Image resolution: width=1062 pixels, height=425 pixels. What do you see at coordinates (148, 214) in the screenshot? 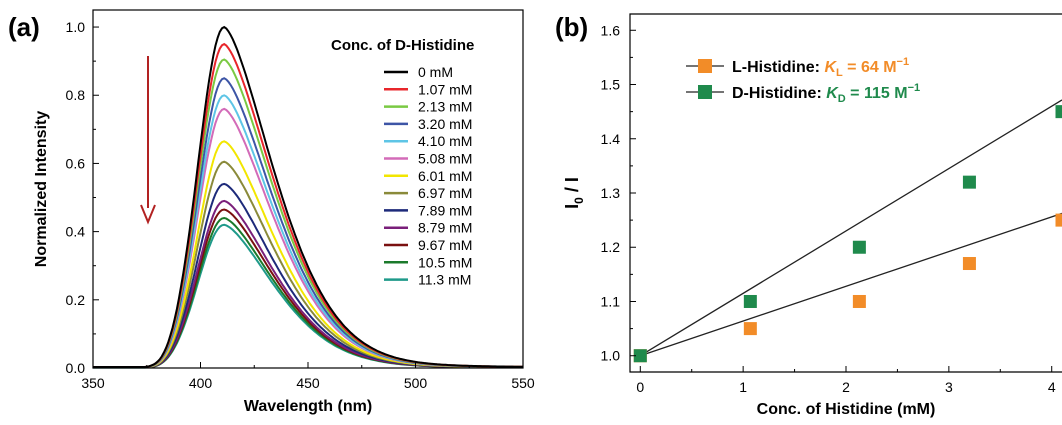
I see `arrow-head` at bounding box center [148, 214].